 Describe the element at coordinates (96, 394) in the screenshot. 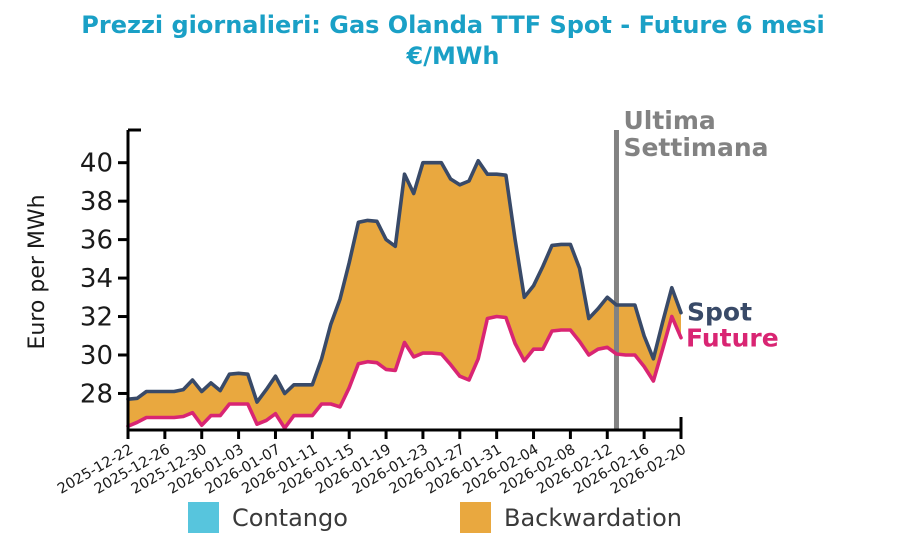

I see `y-tick-label: 28` at that location.